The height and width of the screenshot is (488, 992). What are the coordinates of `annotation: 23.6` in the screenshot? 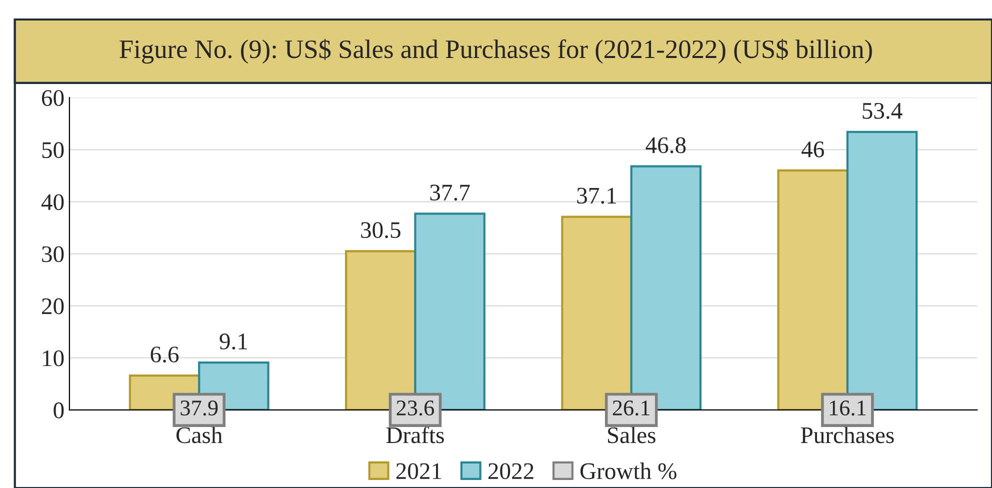 It's located at (415, 408).